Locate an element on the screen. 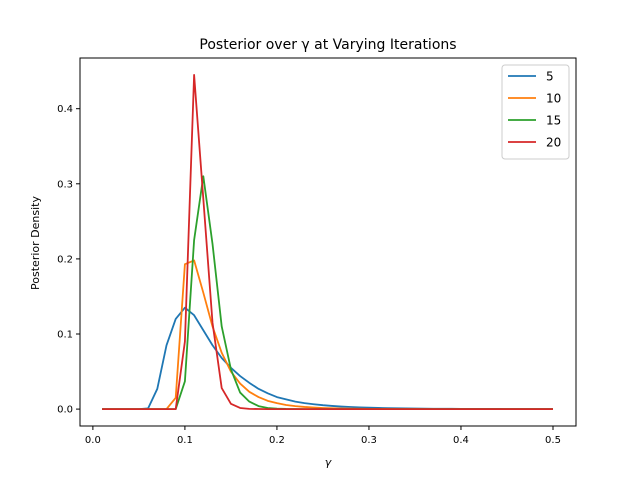  y-axis-label: Posterior Density is located at coordinates (35, 243).